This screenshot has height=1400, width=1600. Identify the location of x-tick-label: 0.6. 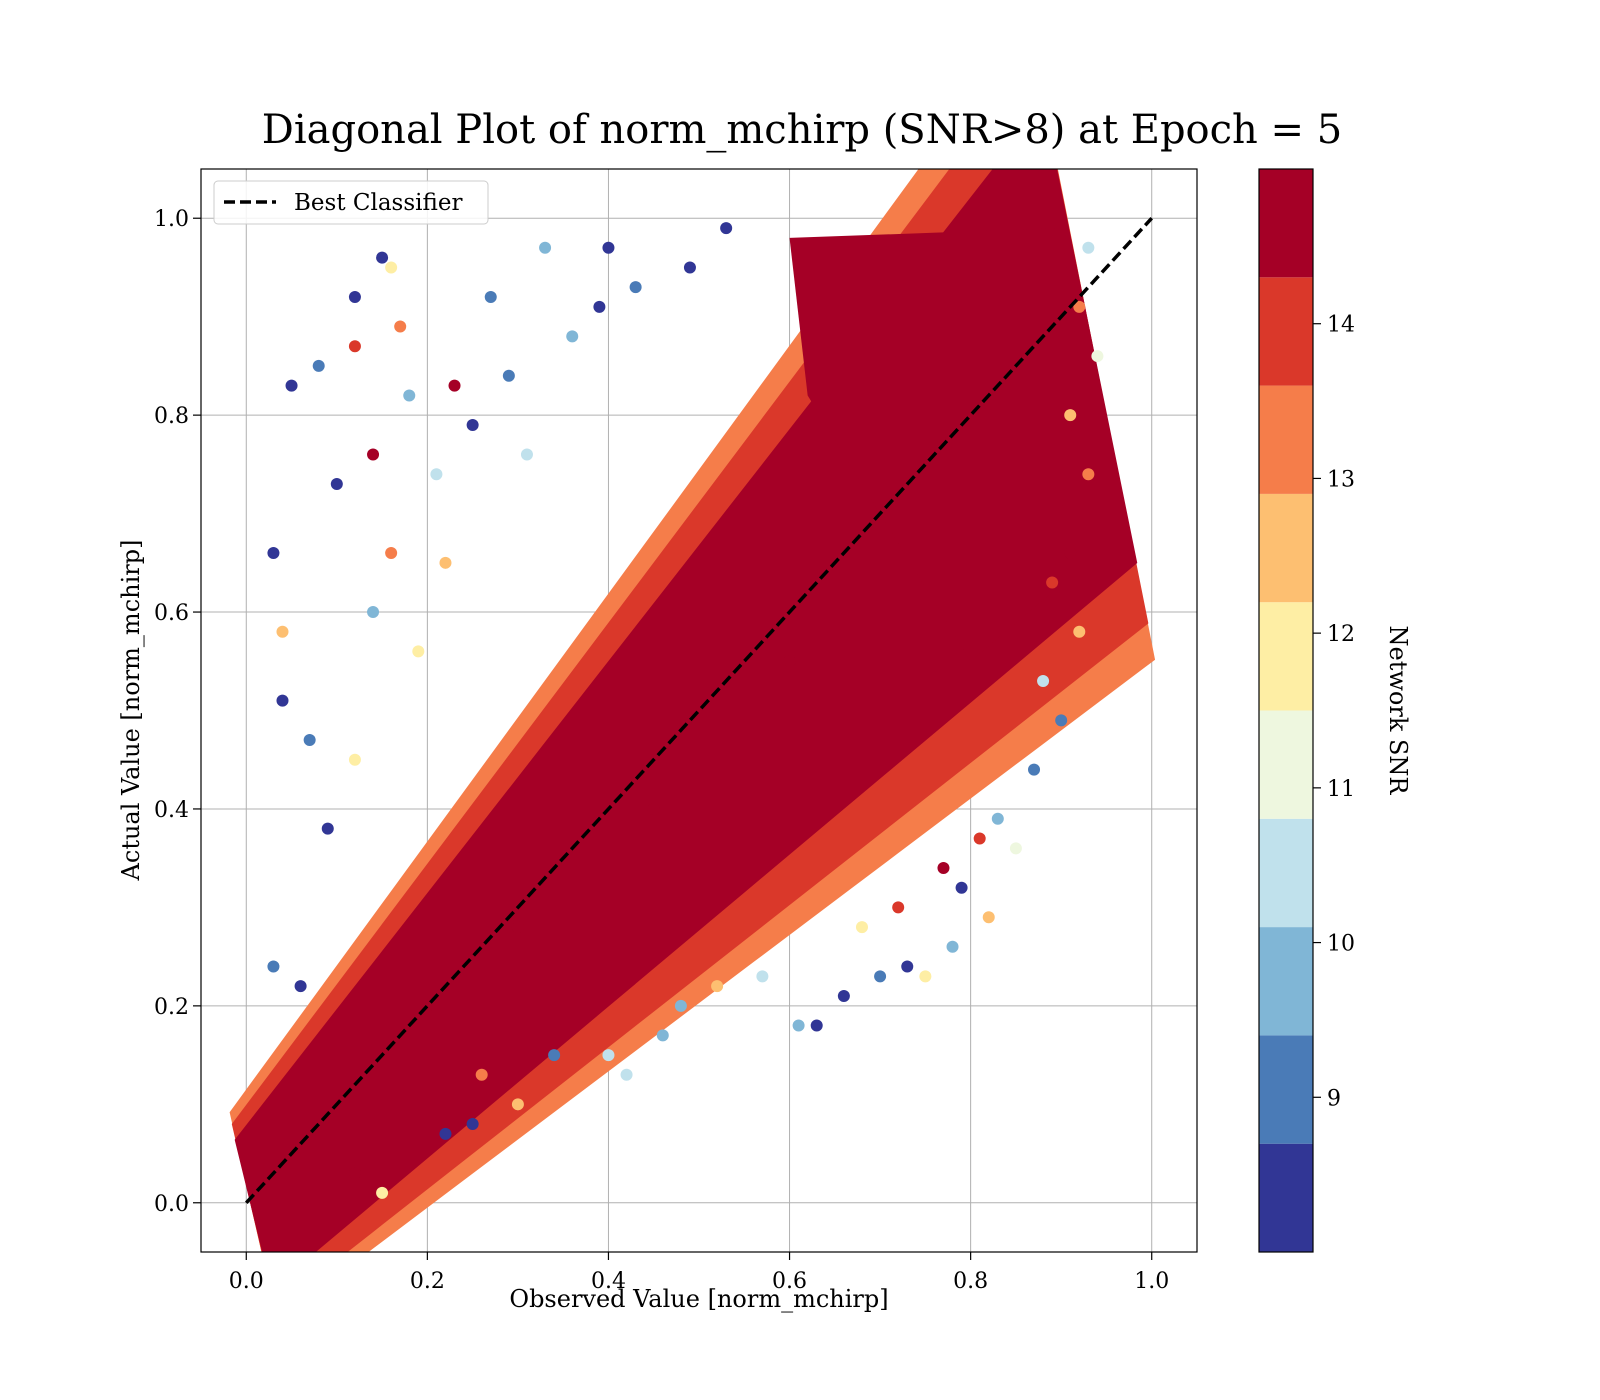
(789, 1281).